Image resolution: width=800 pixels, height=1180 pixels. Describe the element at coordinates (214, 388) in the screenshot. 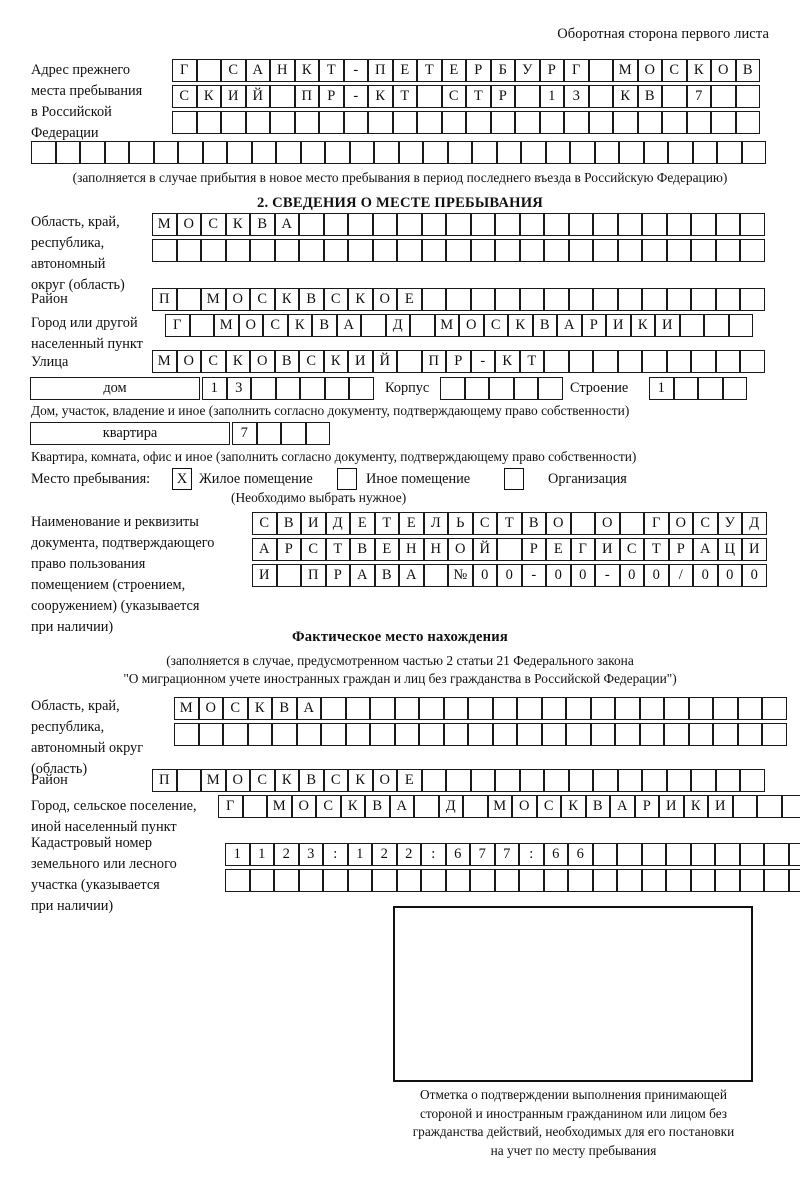

I see `char-cell: 1` at that location.